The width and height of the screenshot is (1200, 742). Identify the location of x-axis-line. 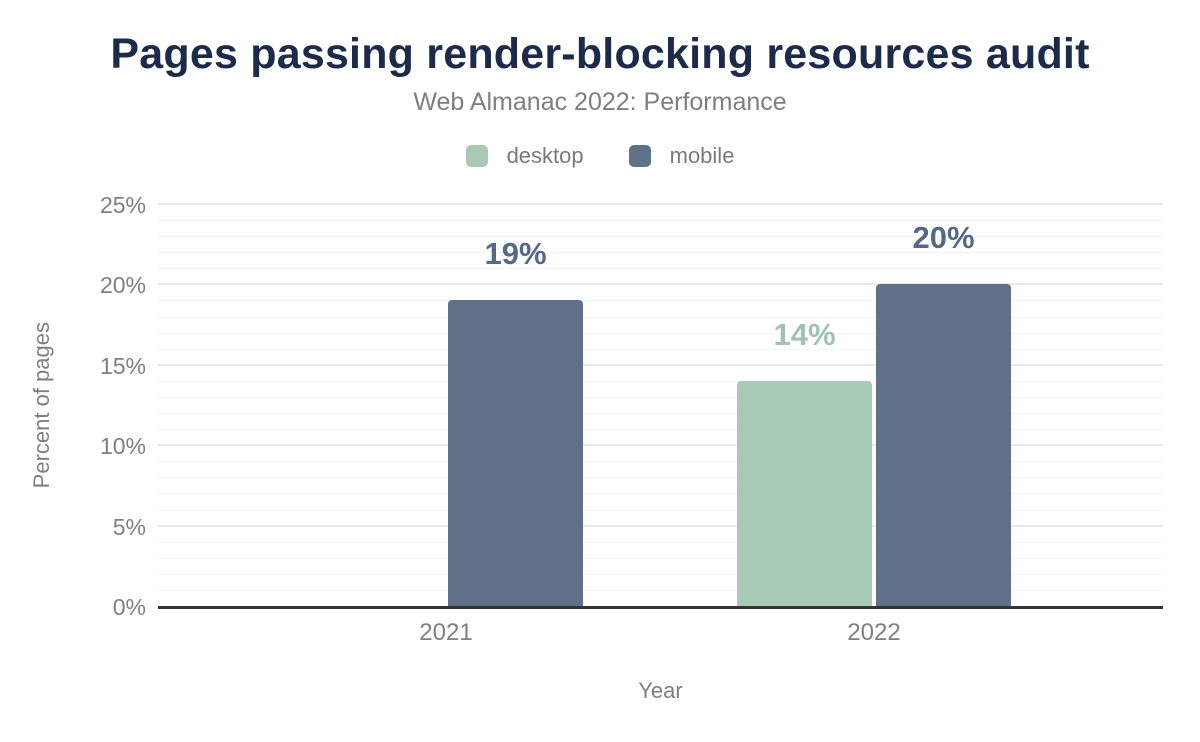
(660, 607).